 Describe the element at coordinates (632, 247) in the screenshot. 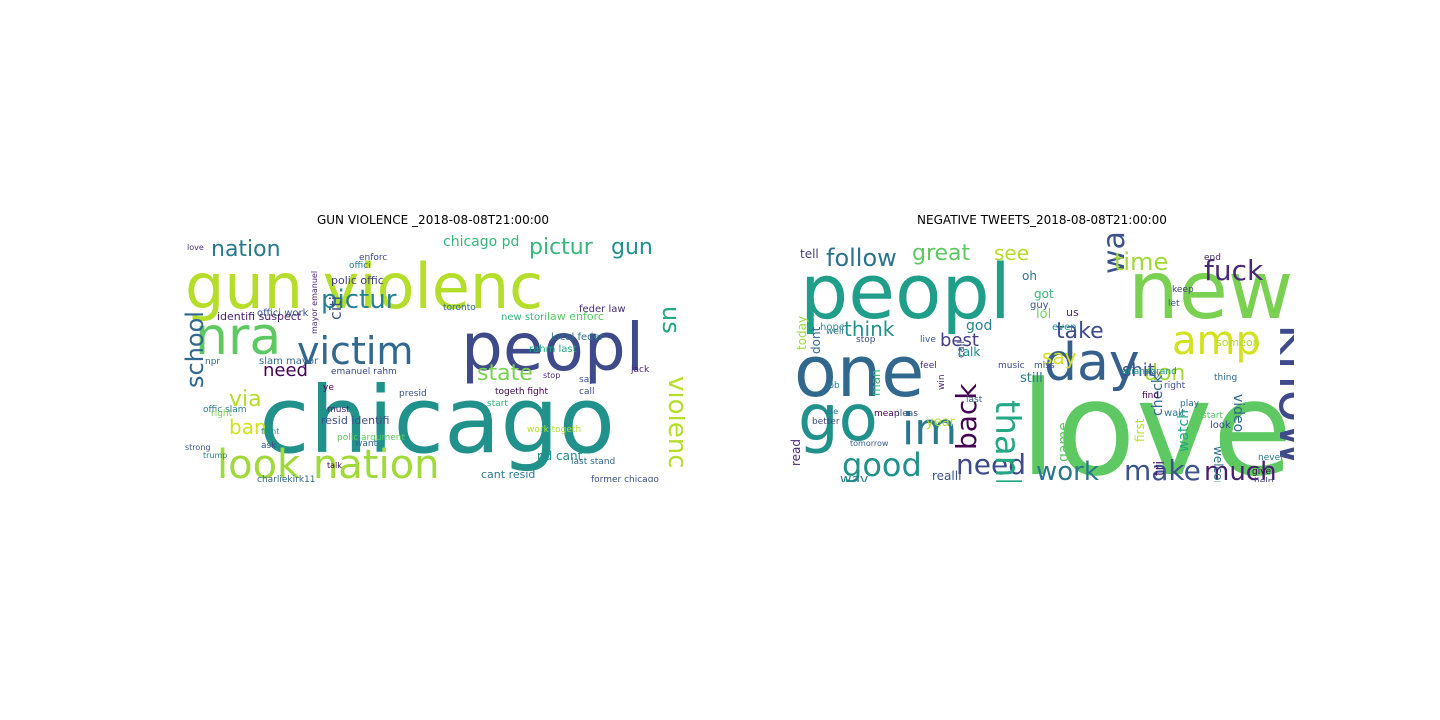

I see `word: gun` at that location.